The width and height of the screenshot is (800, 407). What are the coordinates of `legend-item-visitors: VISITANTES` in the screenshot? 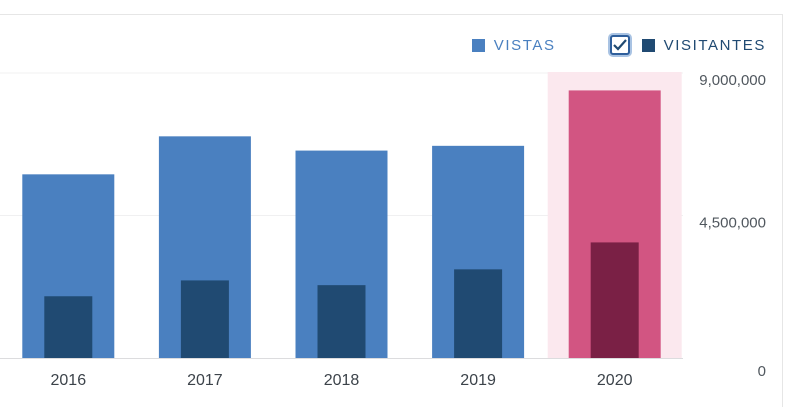 It's located at (661, 45).